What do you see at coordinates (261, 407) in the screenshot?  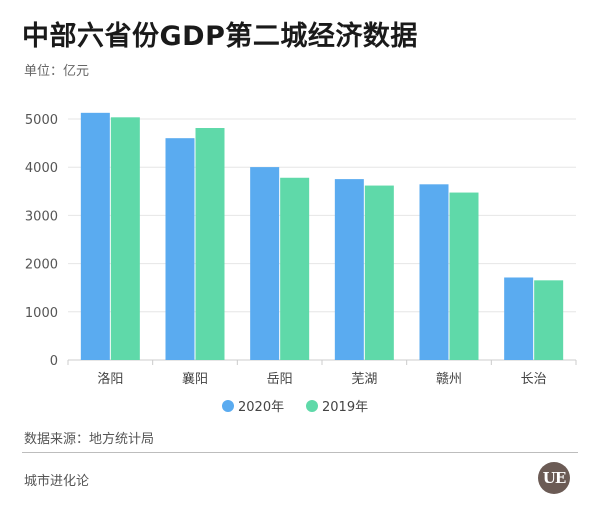 I see `legend-label-0: 2020年` at bounding box center [261, 407].